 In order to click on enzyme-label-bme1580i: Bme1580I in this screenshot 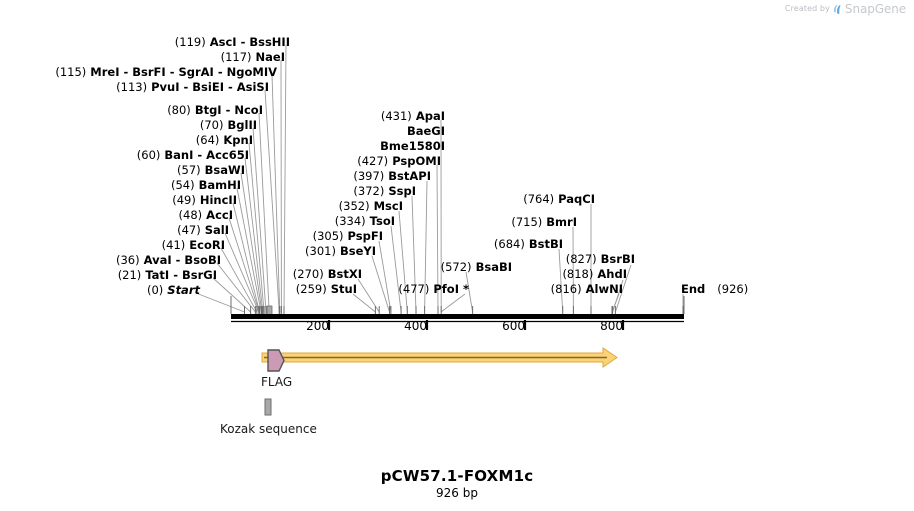, I will do `click(412, 146)`.